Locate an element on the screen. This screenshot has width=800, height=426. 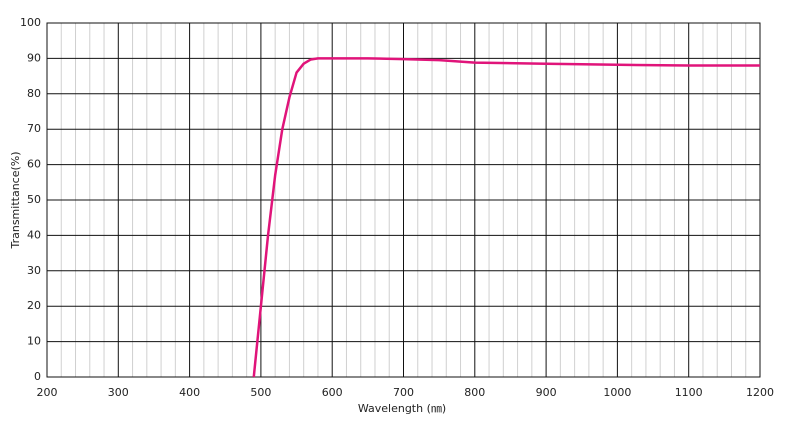
x-tick-label: 300 is located at coordinates (118, 392).